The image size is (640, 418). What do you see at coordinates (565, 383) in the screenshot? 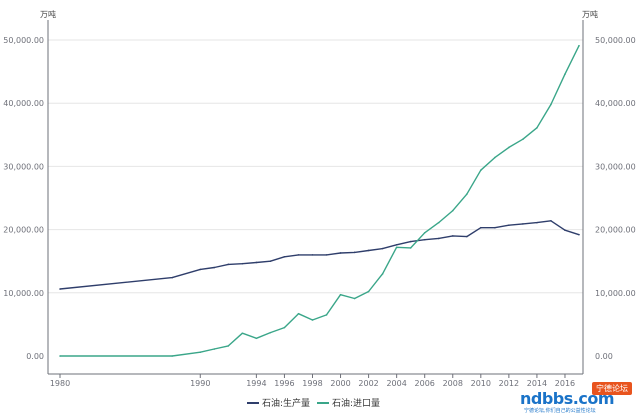
I see `x-tick-label: 2016` at bounding box center [565, 383].